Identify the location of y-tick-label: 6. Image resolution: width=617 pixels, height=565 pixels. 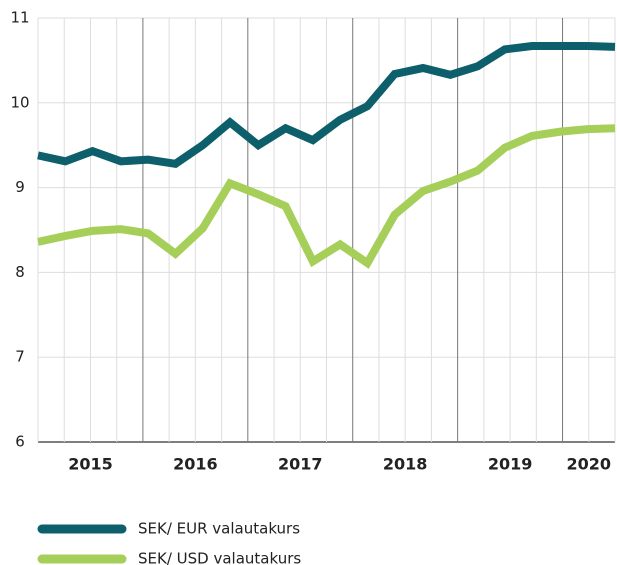
(20, 442).